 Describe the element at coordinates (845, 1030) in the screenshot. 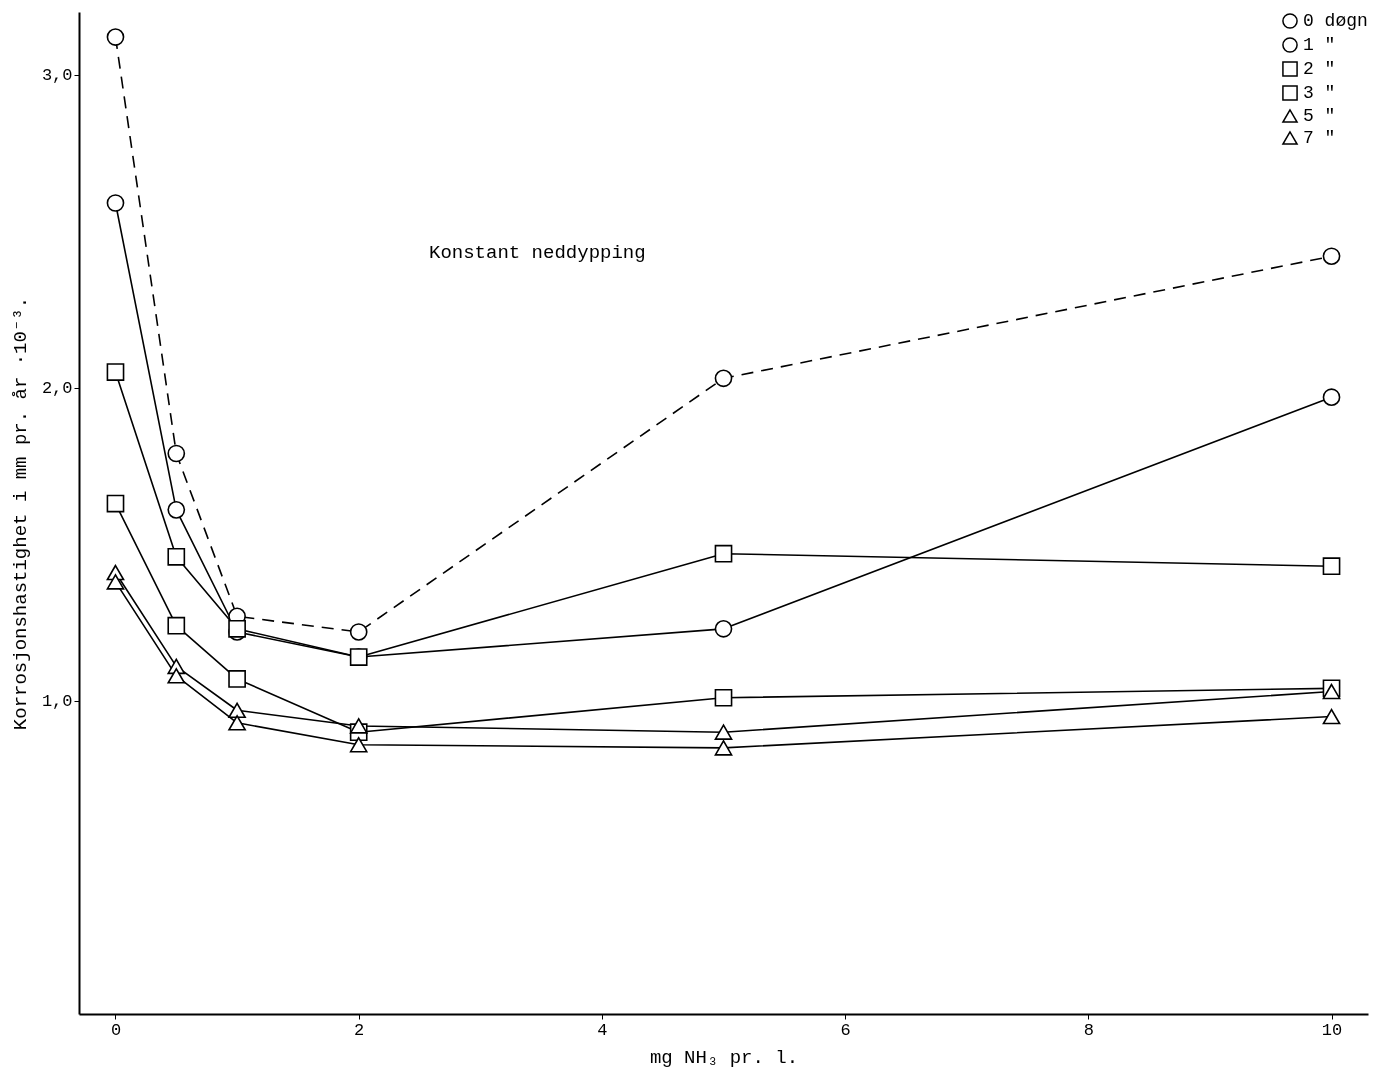

I see `x-tick-label: 6` at that location.